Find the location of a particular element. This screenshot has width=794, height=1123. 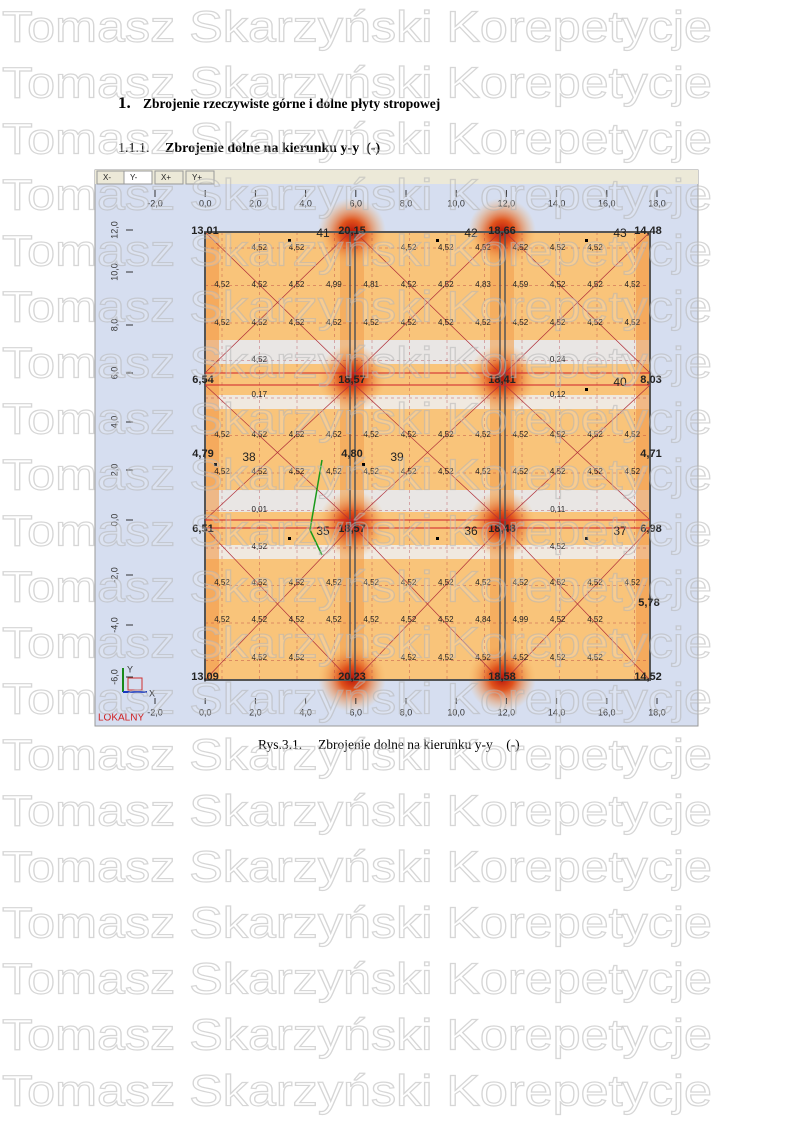

cell-value: 0,01 is located at coordinates (260, 509).